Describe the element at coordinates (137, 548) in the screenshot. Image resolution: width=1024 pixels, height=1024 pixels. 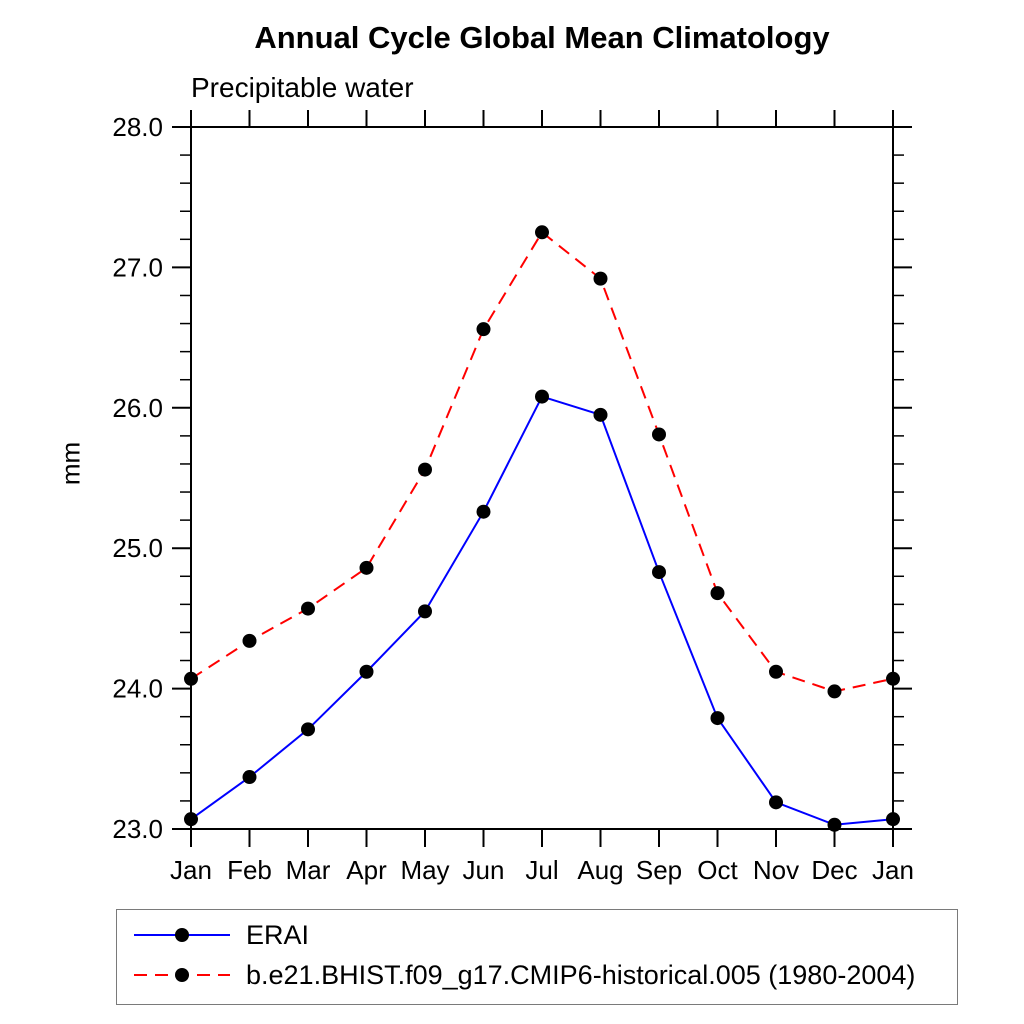
I see `y-tick-label: 25.0` at that location.